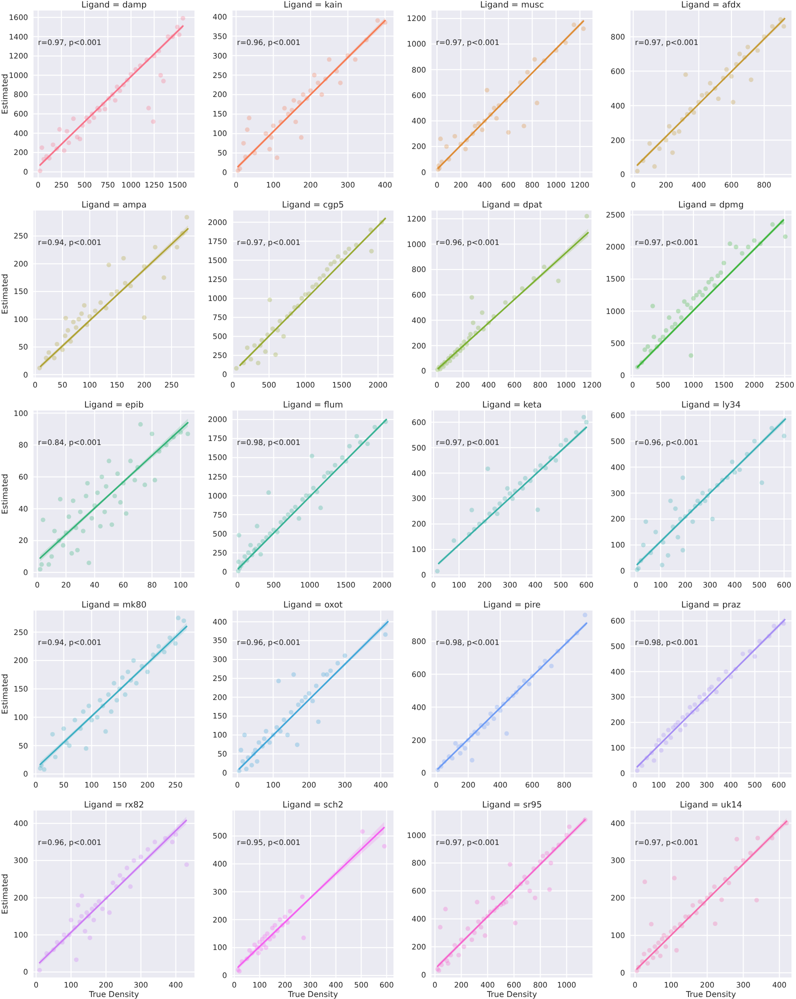  I want to click on chart-title: Ligand = oxot, so click(313, 605).